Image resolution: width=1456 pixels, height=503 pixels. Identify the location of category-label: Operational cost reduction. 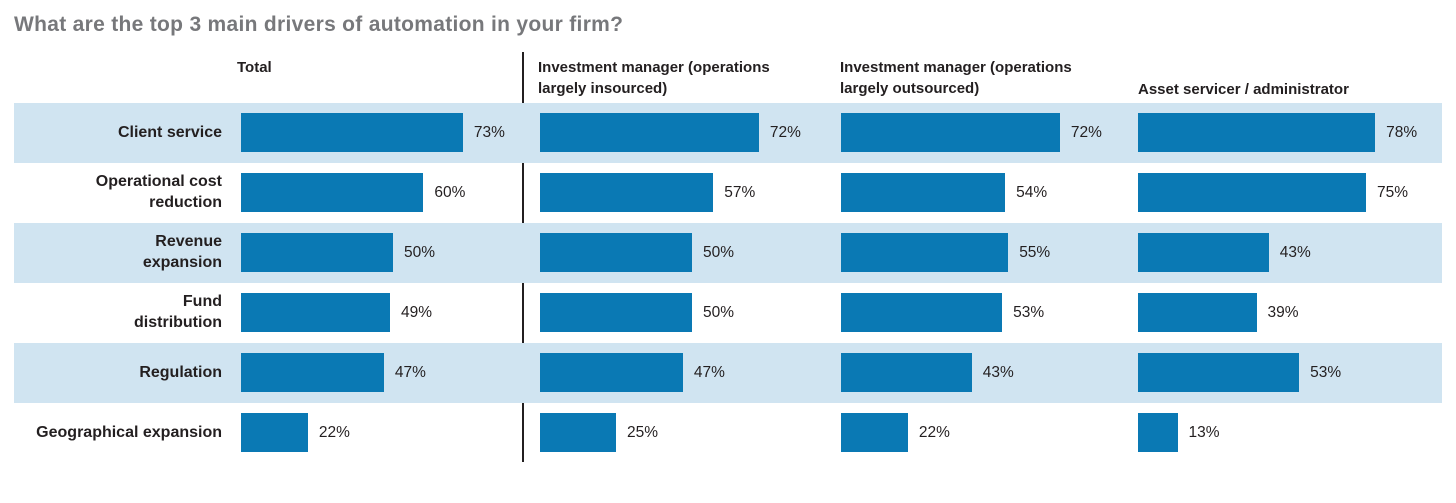
(158, 192).